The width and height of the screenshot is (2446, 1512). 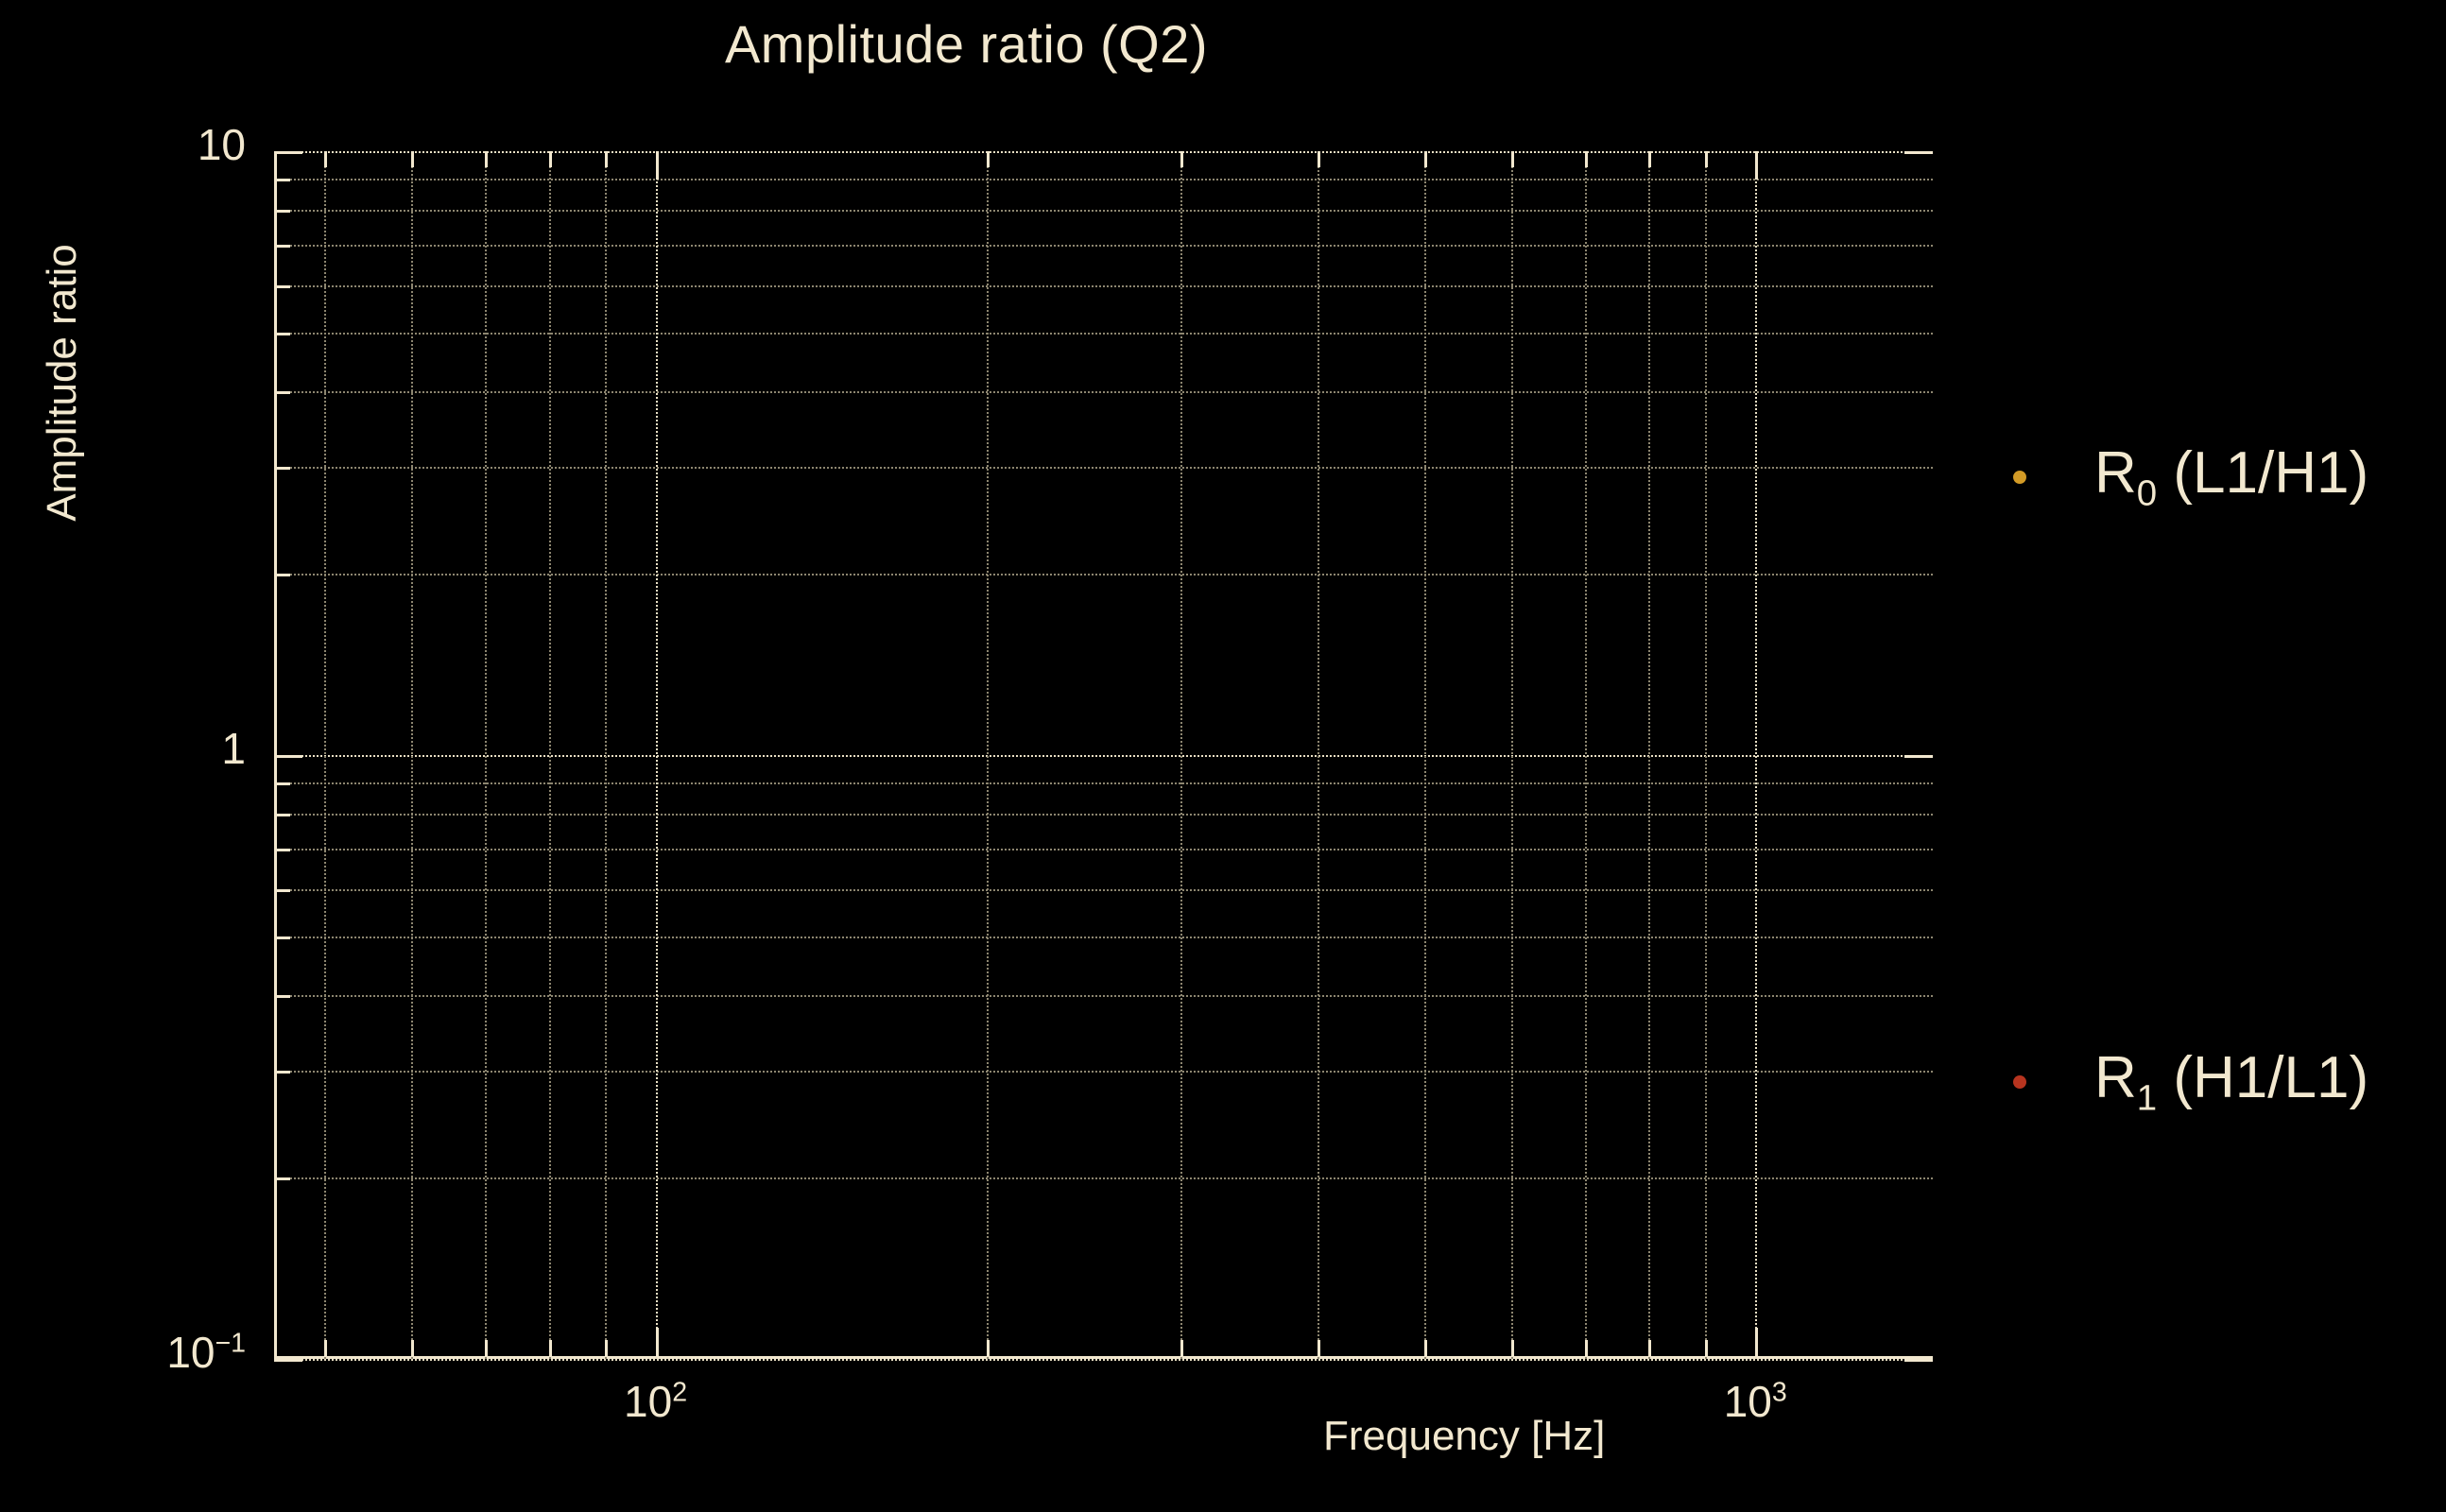 I want to click on x-axis-line, so click(x=1104, y=1357).